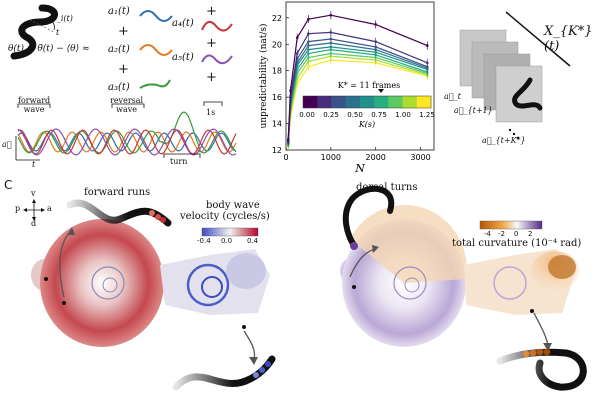 The width and height of the screenshot is (600, 400). I want to click on reversal-worm-markers, so click(262, 369).